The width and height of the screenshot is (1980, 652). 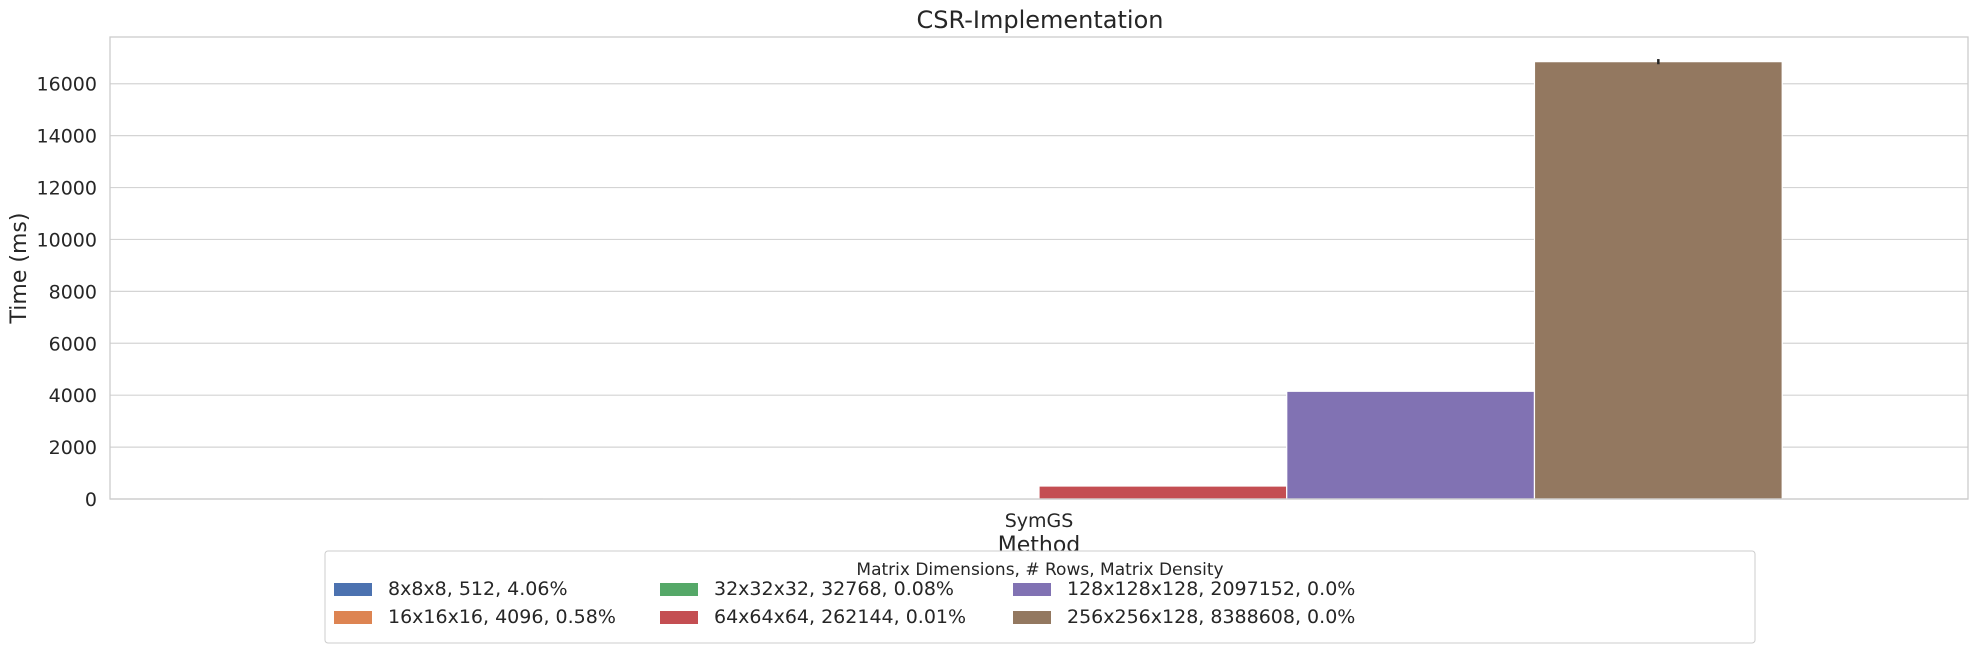 I want to click on chart-title: CSR-Implementation, so click(x=1040, y=20).